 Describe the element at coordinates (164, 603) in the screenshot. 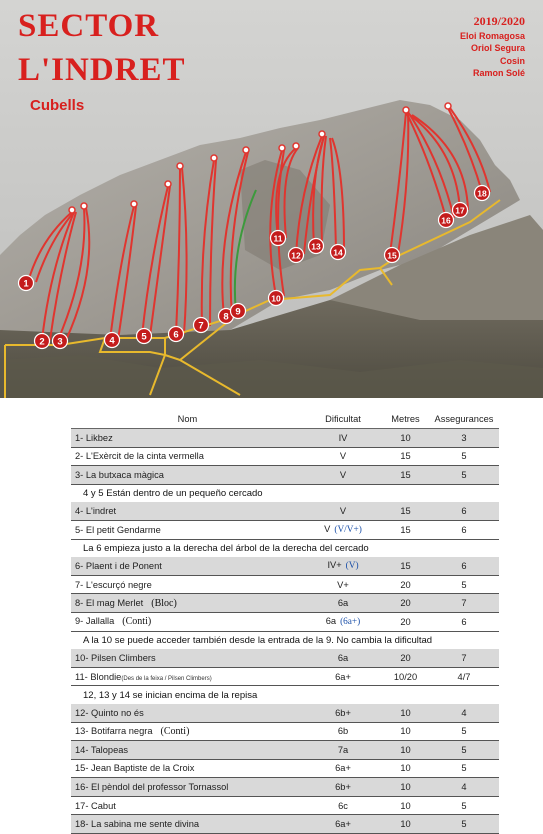

I see `route-note: (Bloc)` at that location.